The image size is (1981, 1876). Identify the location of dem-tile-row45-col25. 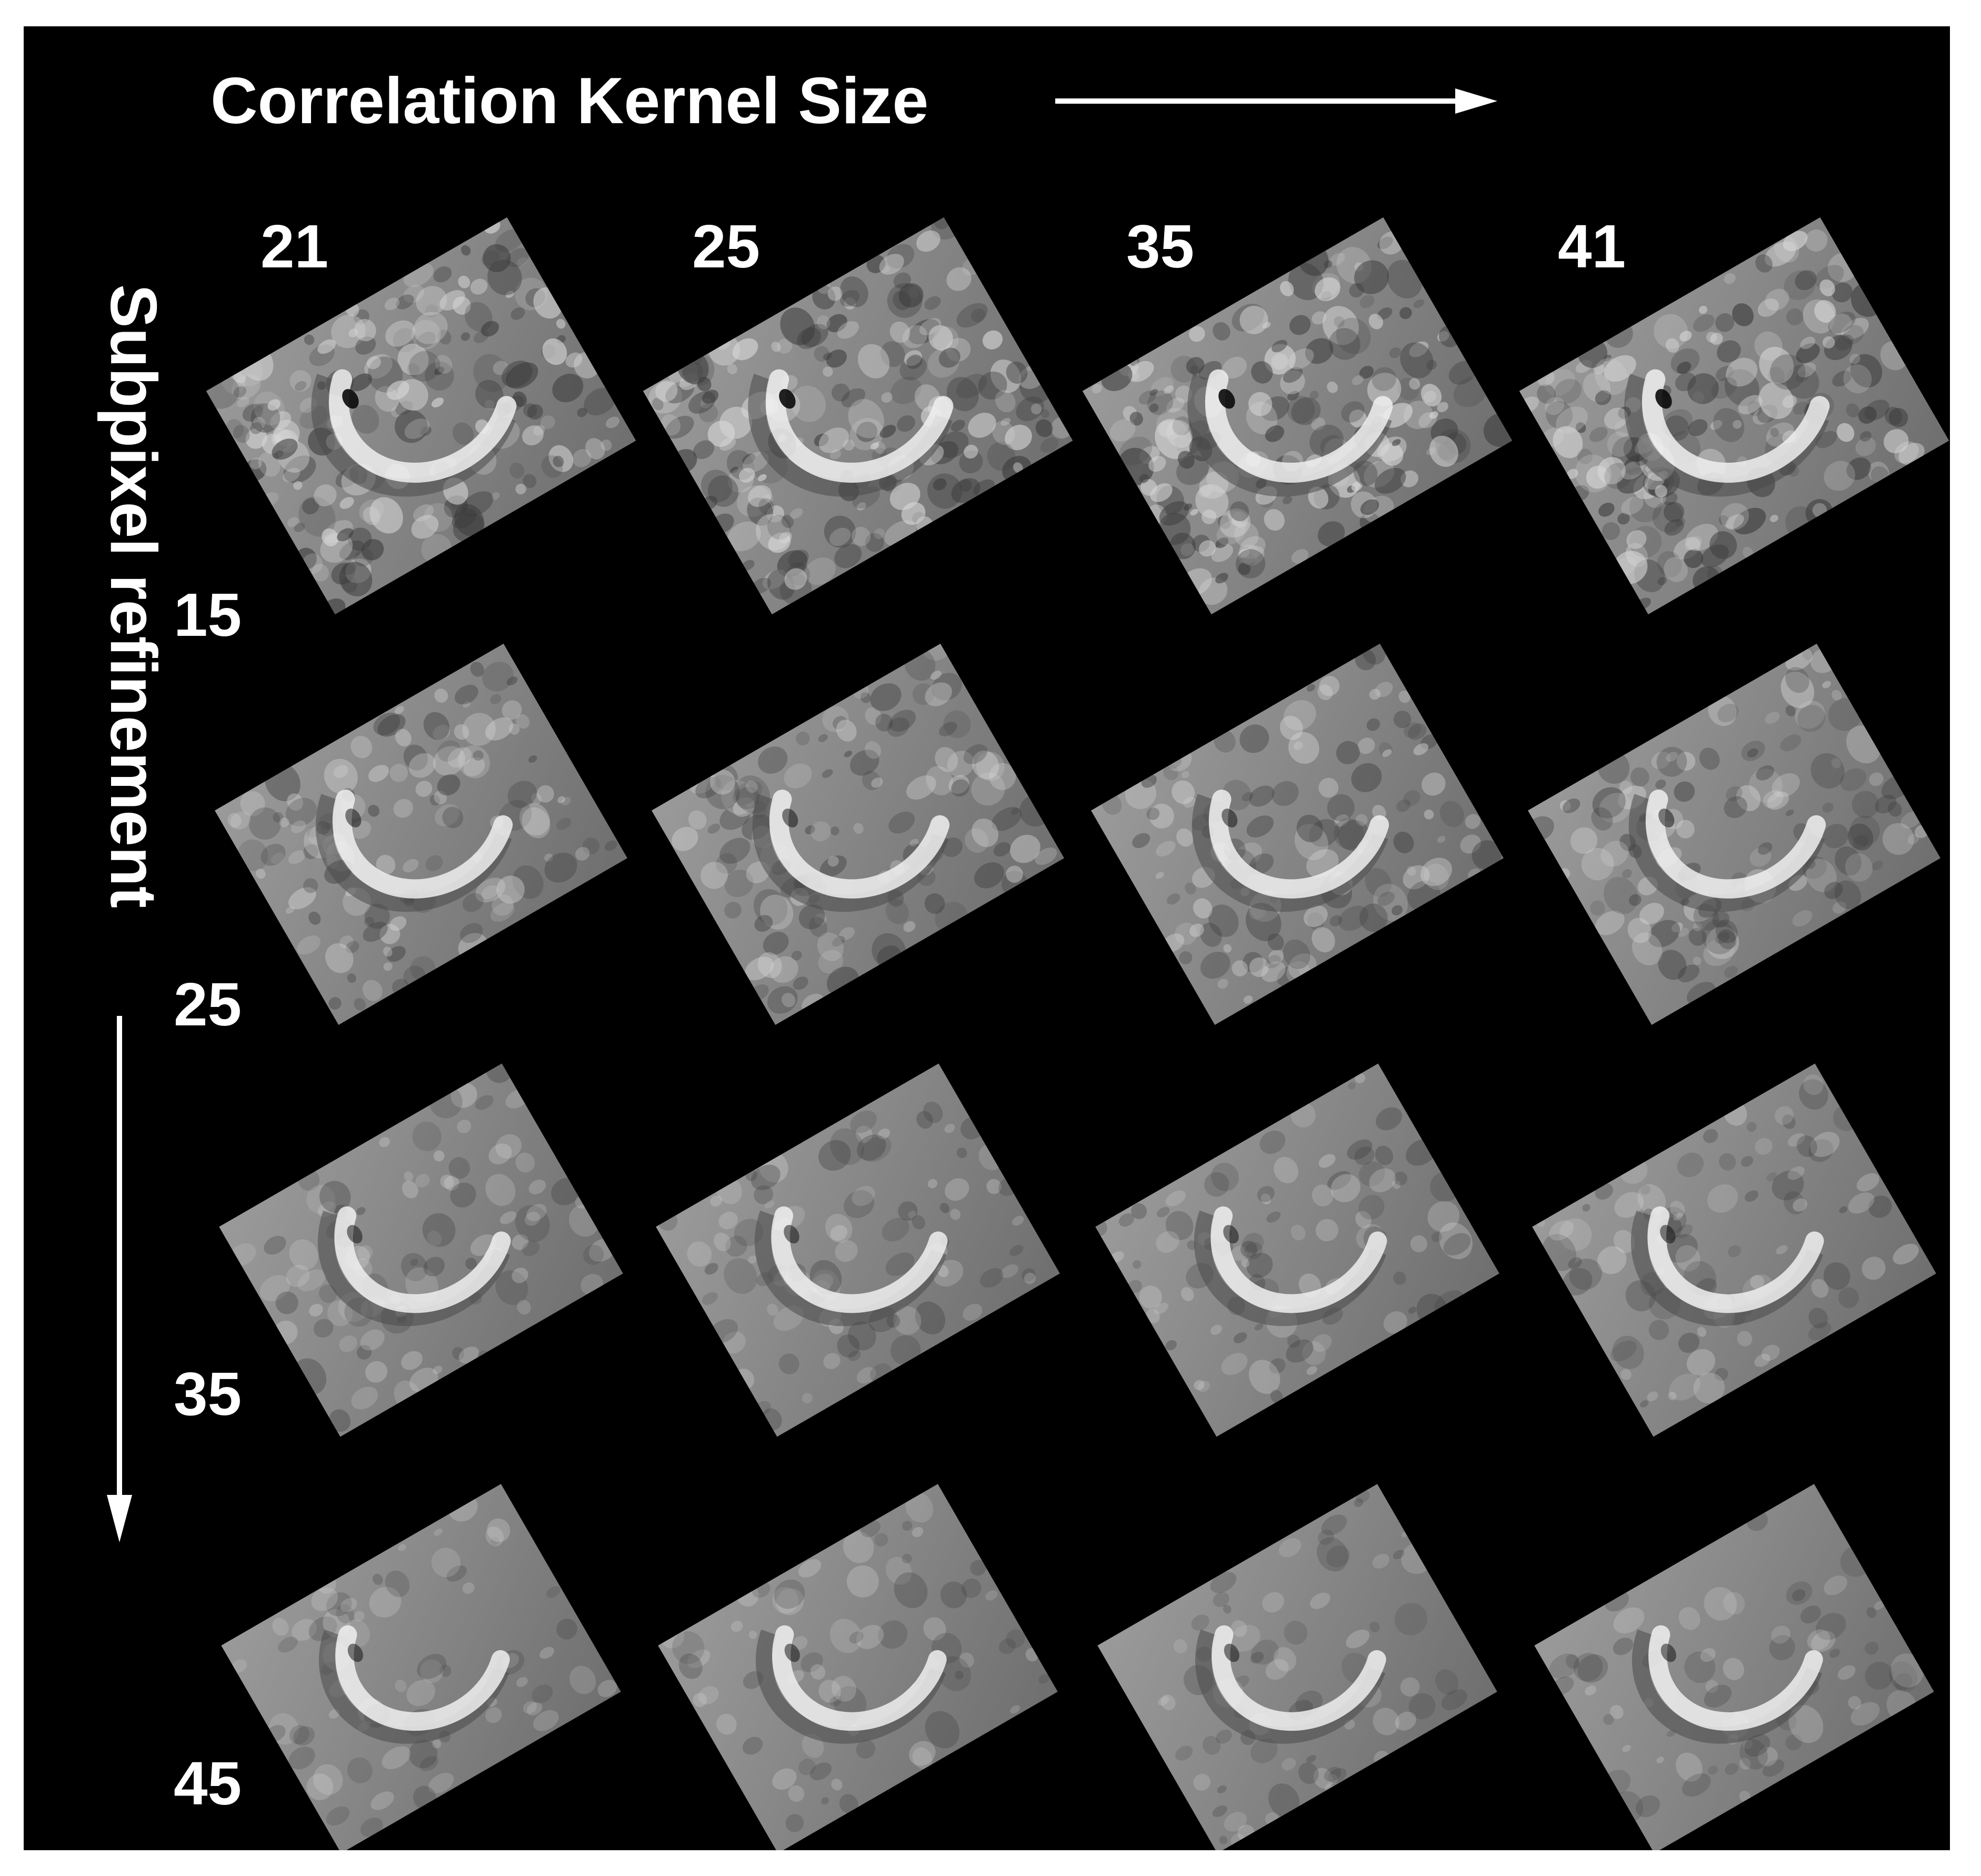
(858, 1660).